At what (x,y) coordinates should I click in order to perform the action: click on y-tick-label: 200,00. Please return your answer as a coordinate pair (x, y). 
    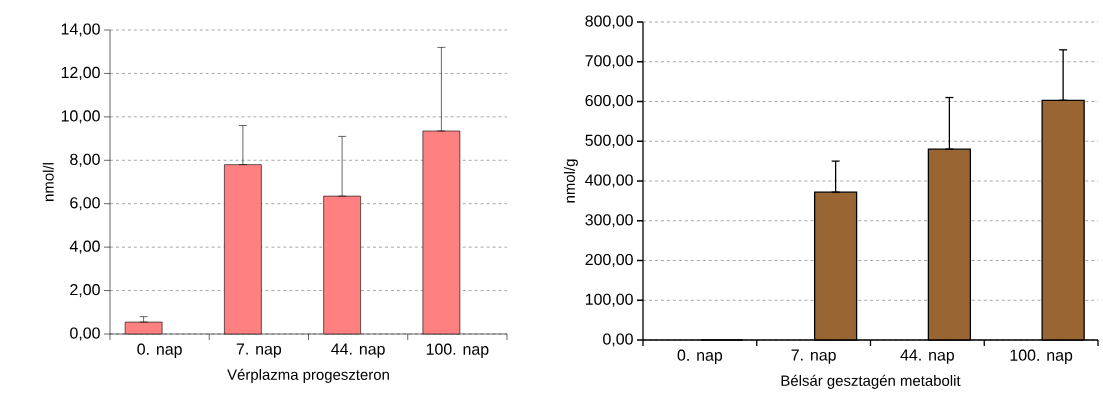
    Looking at the image, I should click on (609, 260).